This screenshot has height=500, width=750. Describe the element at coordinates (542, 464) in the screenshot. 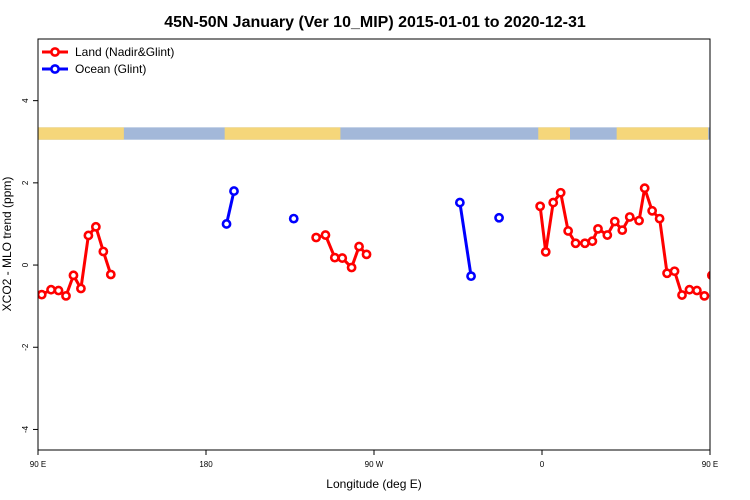

I see `x-tick-label: 0` at that location.